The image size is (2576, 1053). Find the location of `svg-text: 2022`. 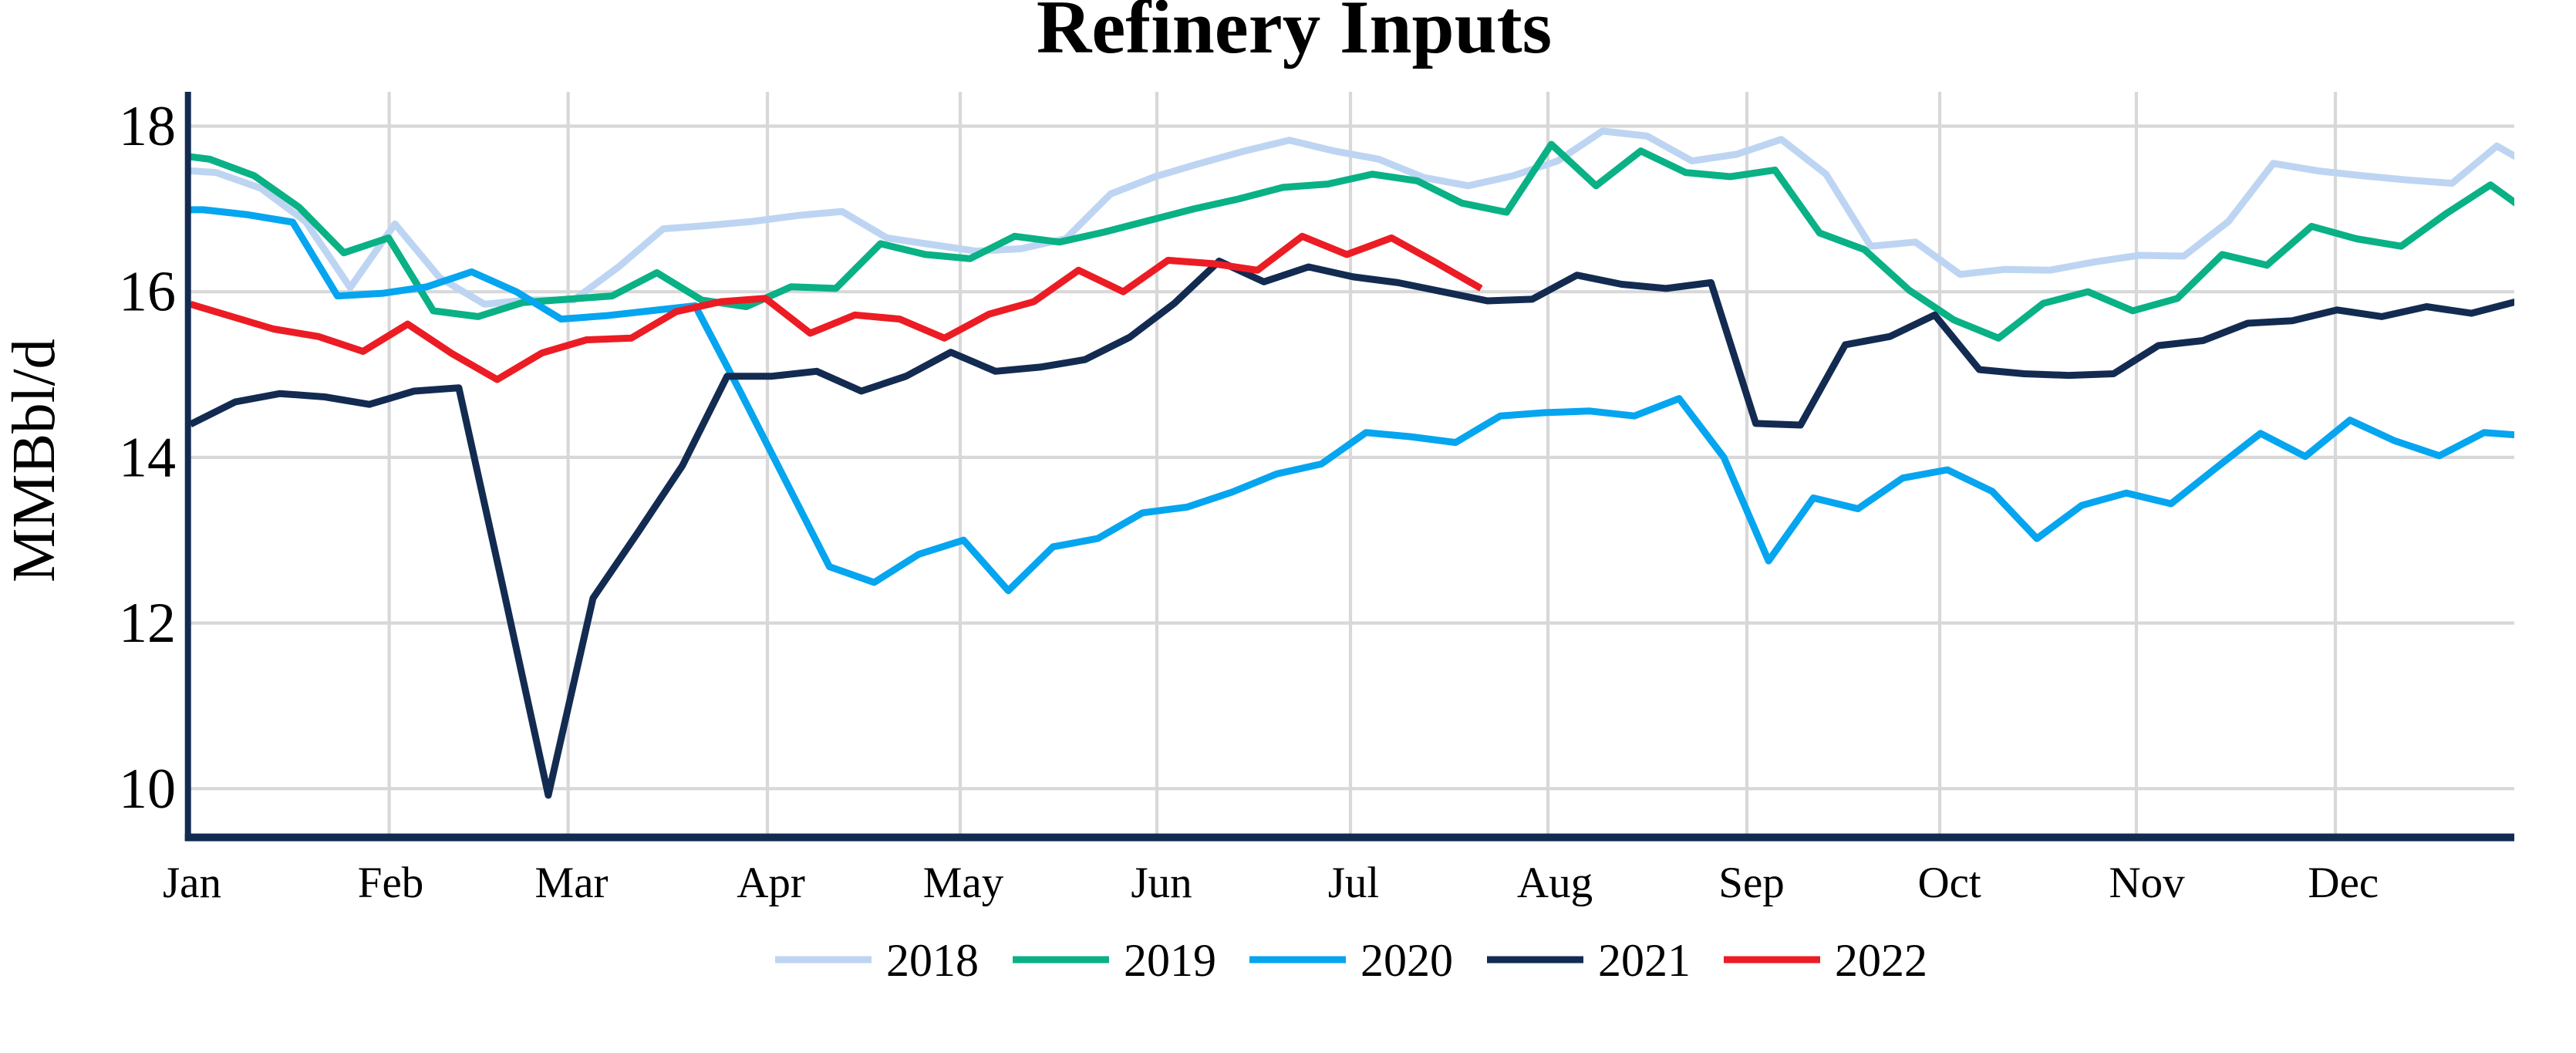

svg-text: 2022 is located at coordinates (1881, 960).